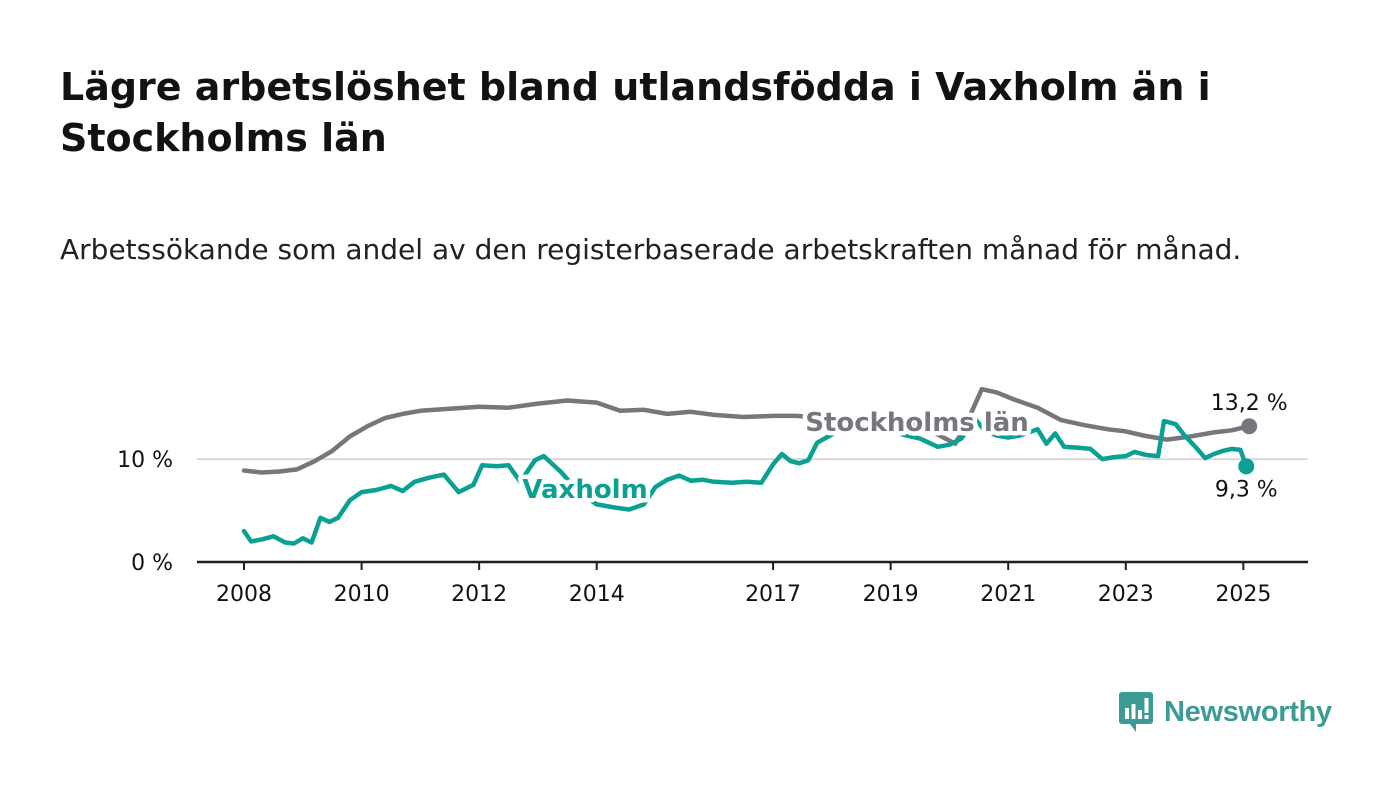 This screenshot has height=794, width=1400. Describe the element at coordinates (1248, 711) in the screenshot. I see `brand-name: Newsworthy` at that location.